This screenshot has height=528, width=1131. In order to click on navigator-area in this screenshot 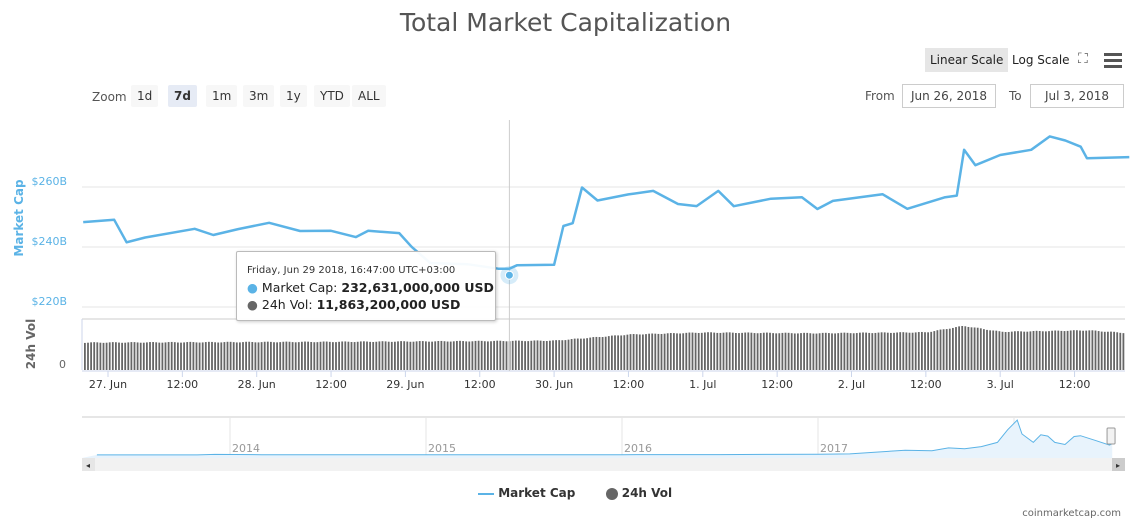, I will do `click(597, 439)`.